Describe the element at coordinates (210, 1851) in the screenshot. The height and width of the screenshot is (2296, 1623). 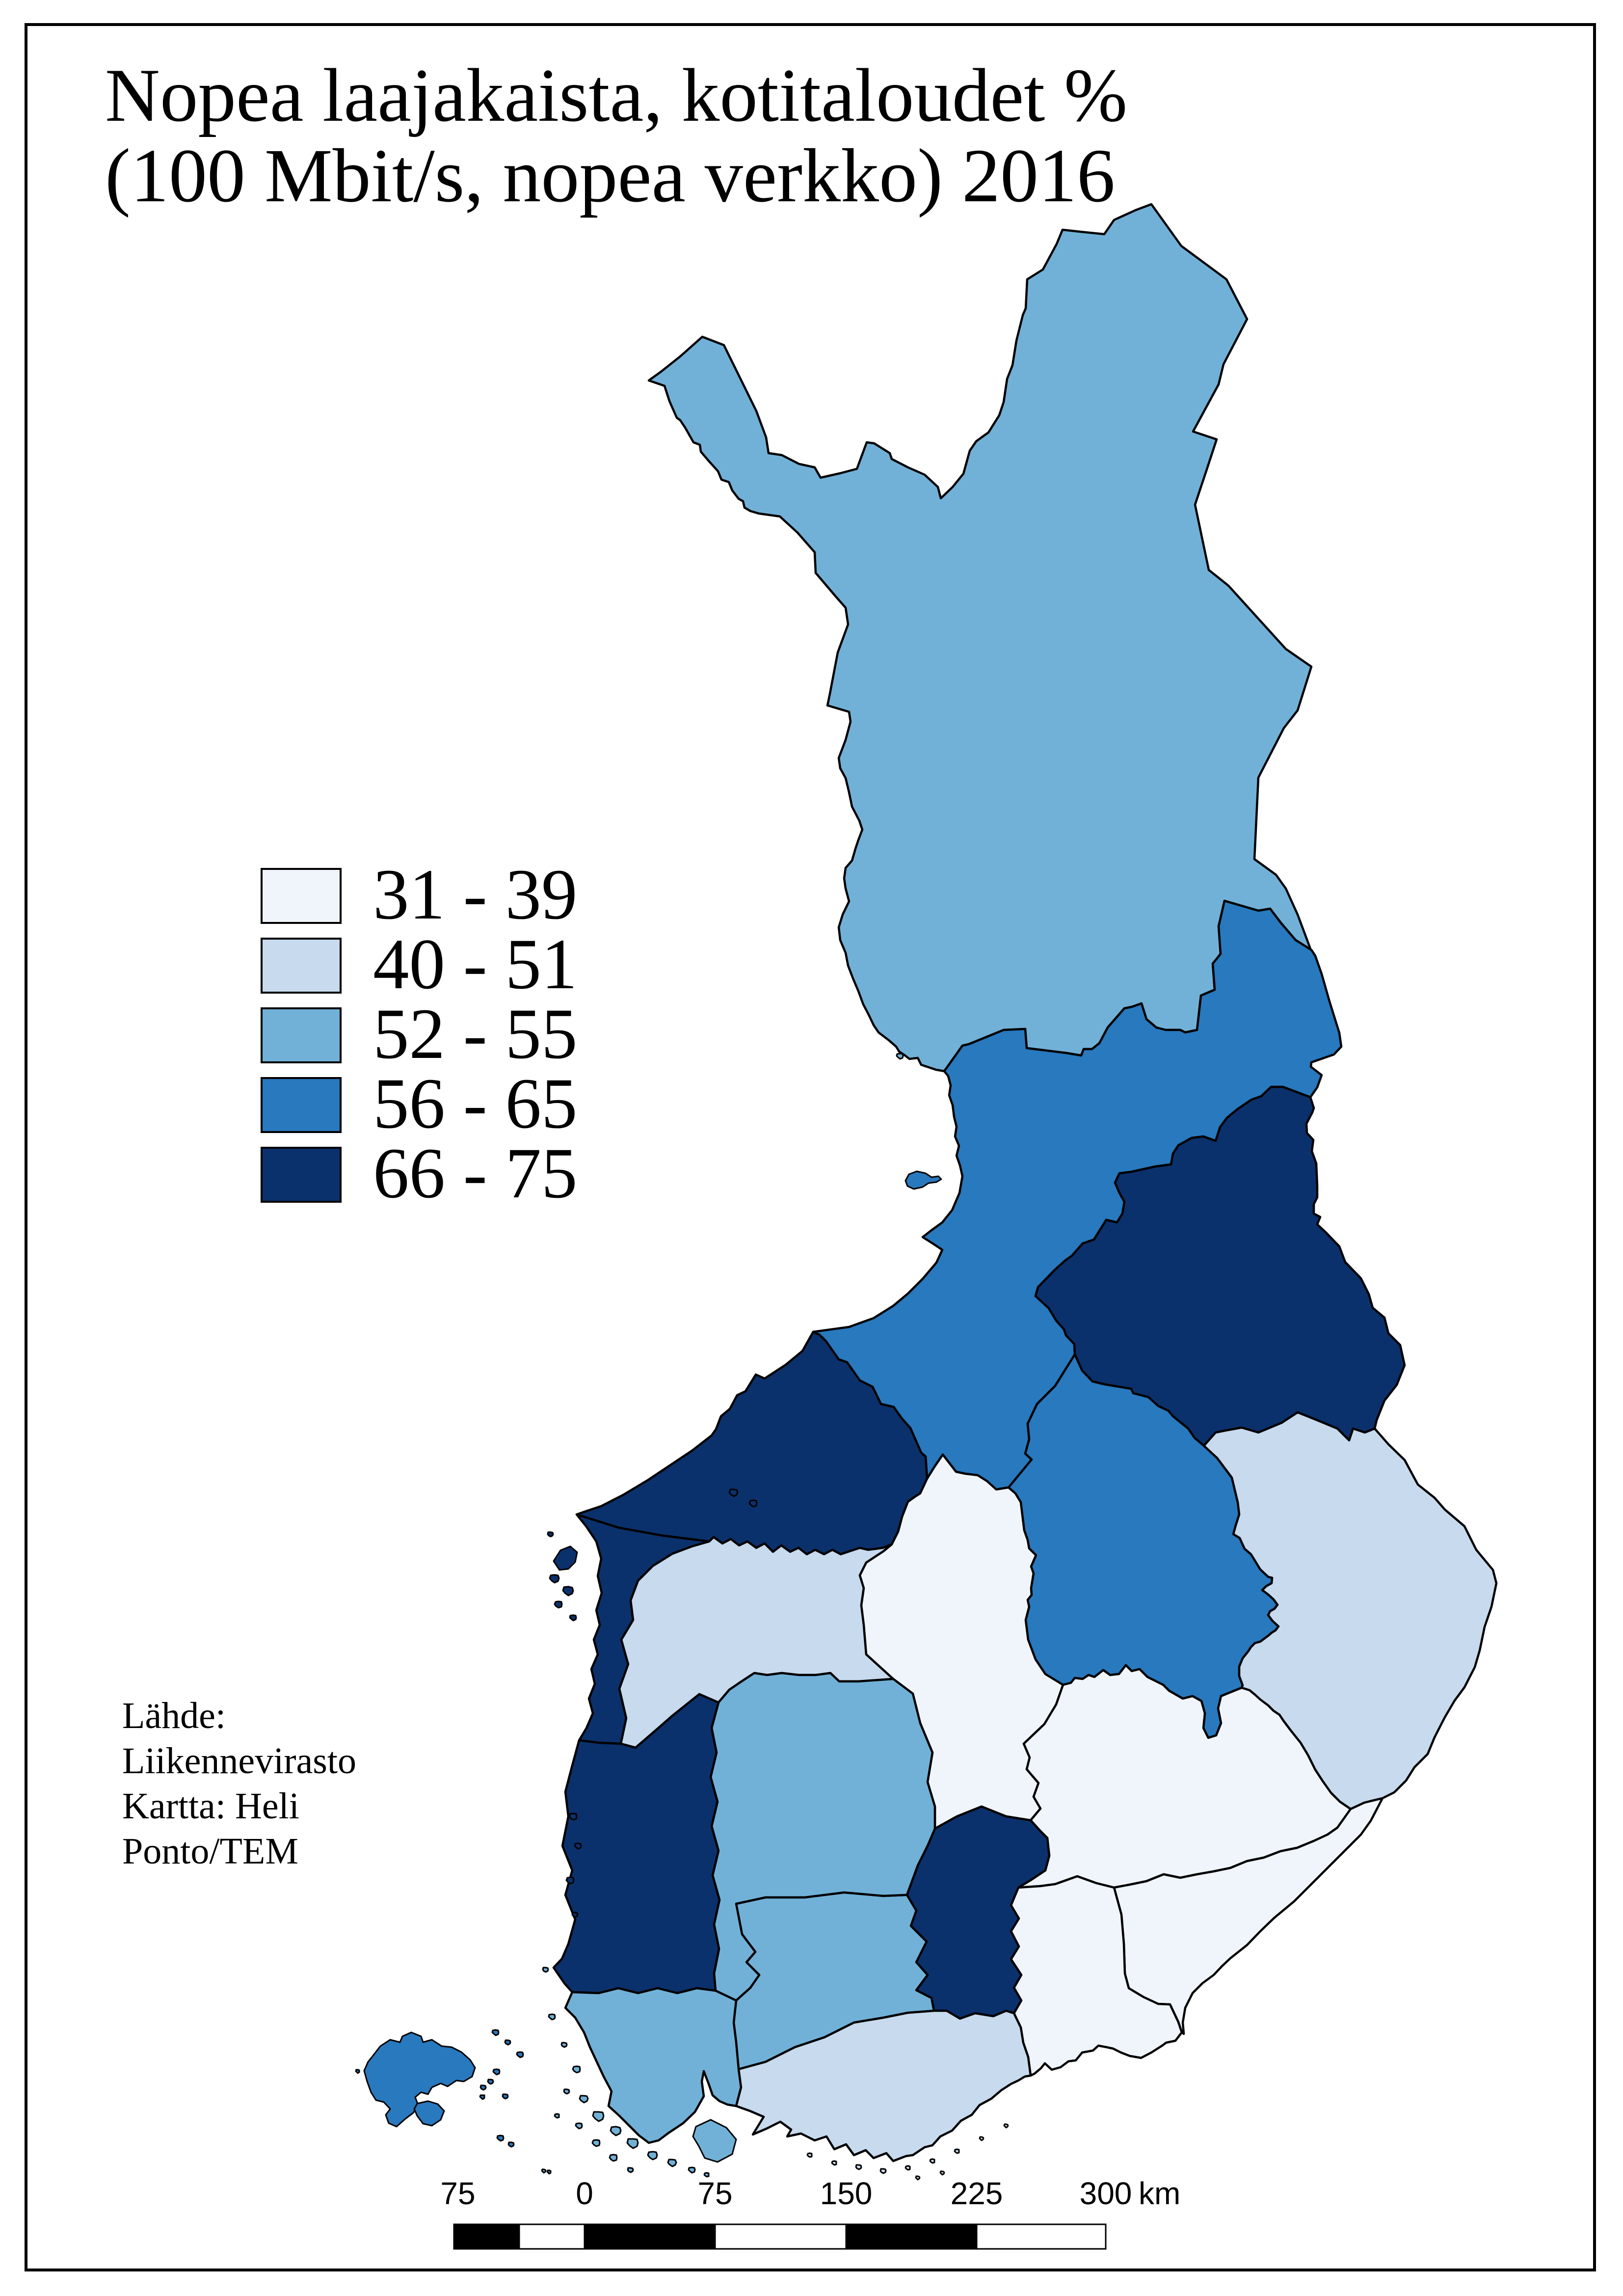
I see `svg-text: Ponto/TEM` at that location.